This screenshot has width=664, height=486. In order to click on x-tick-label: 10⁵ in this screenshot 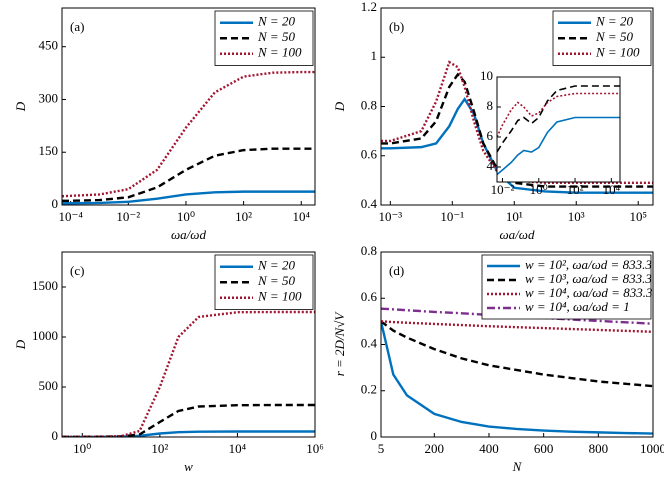, I will do `click(638, 216)`.